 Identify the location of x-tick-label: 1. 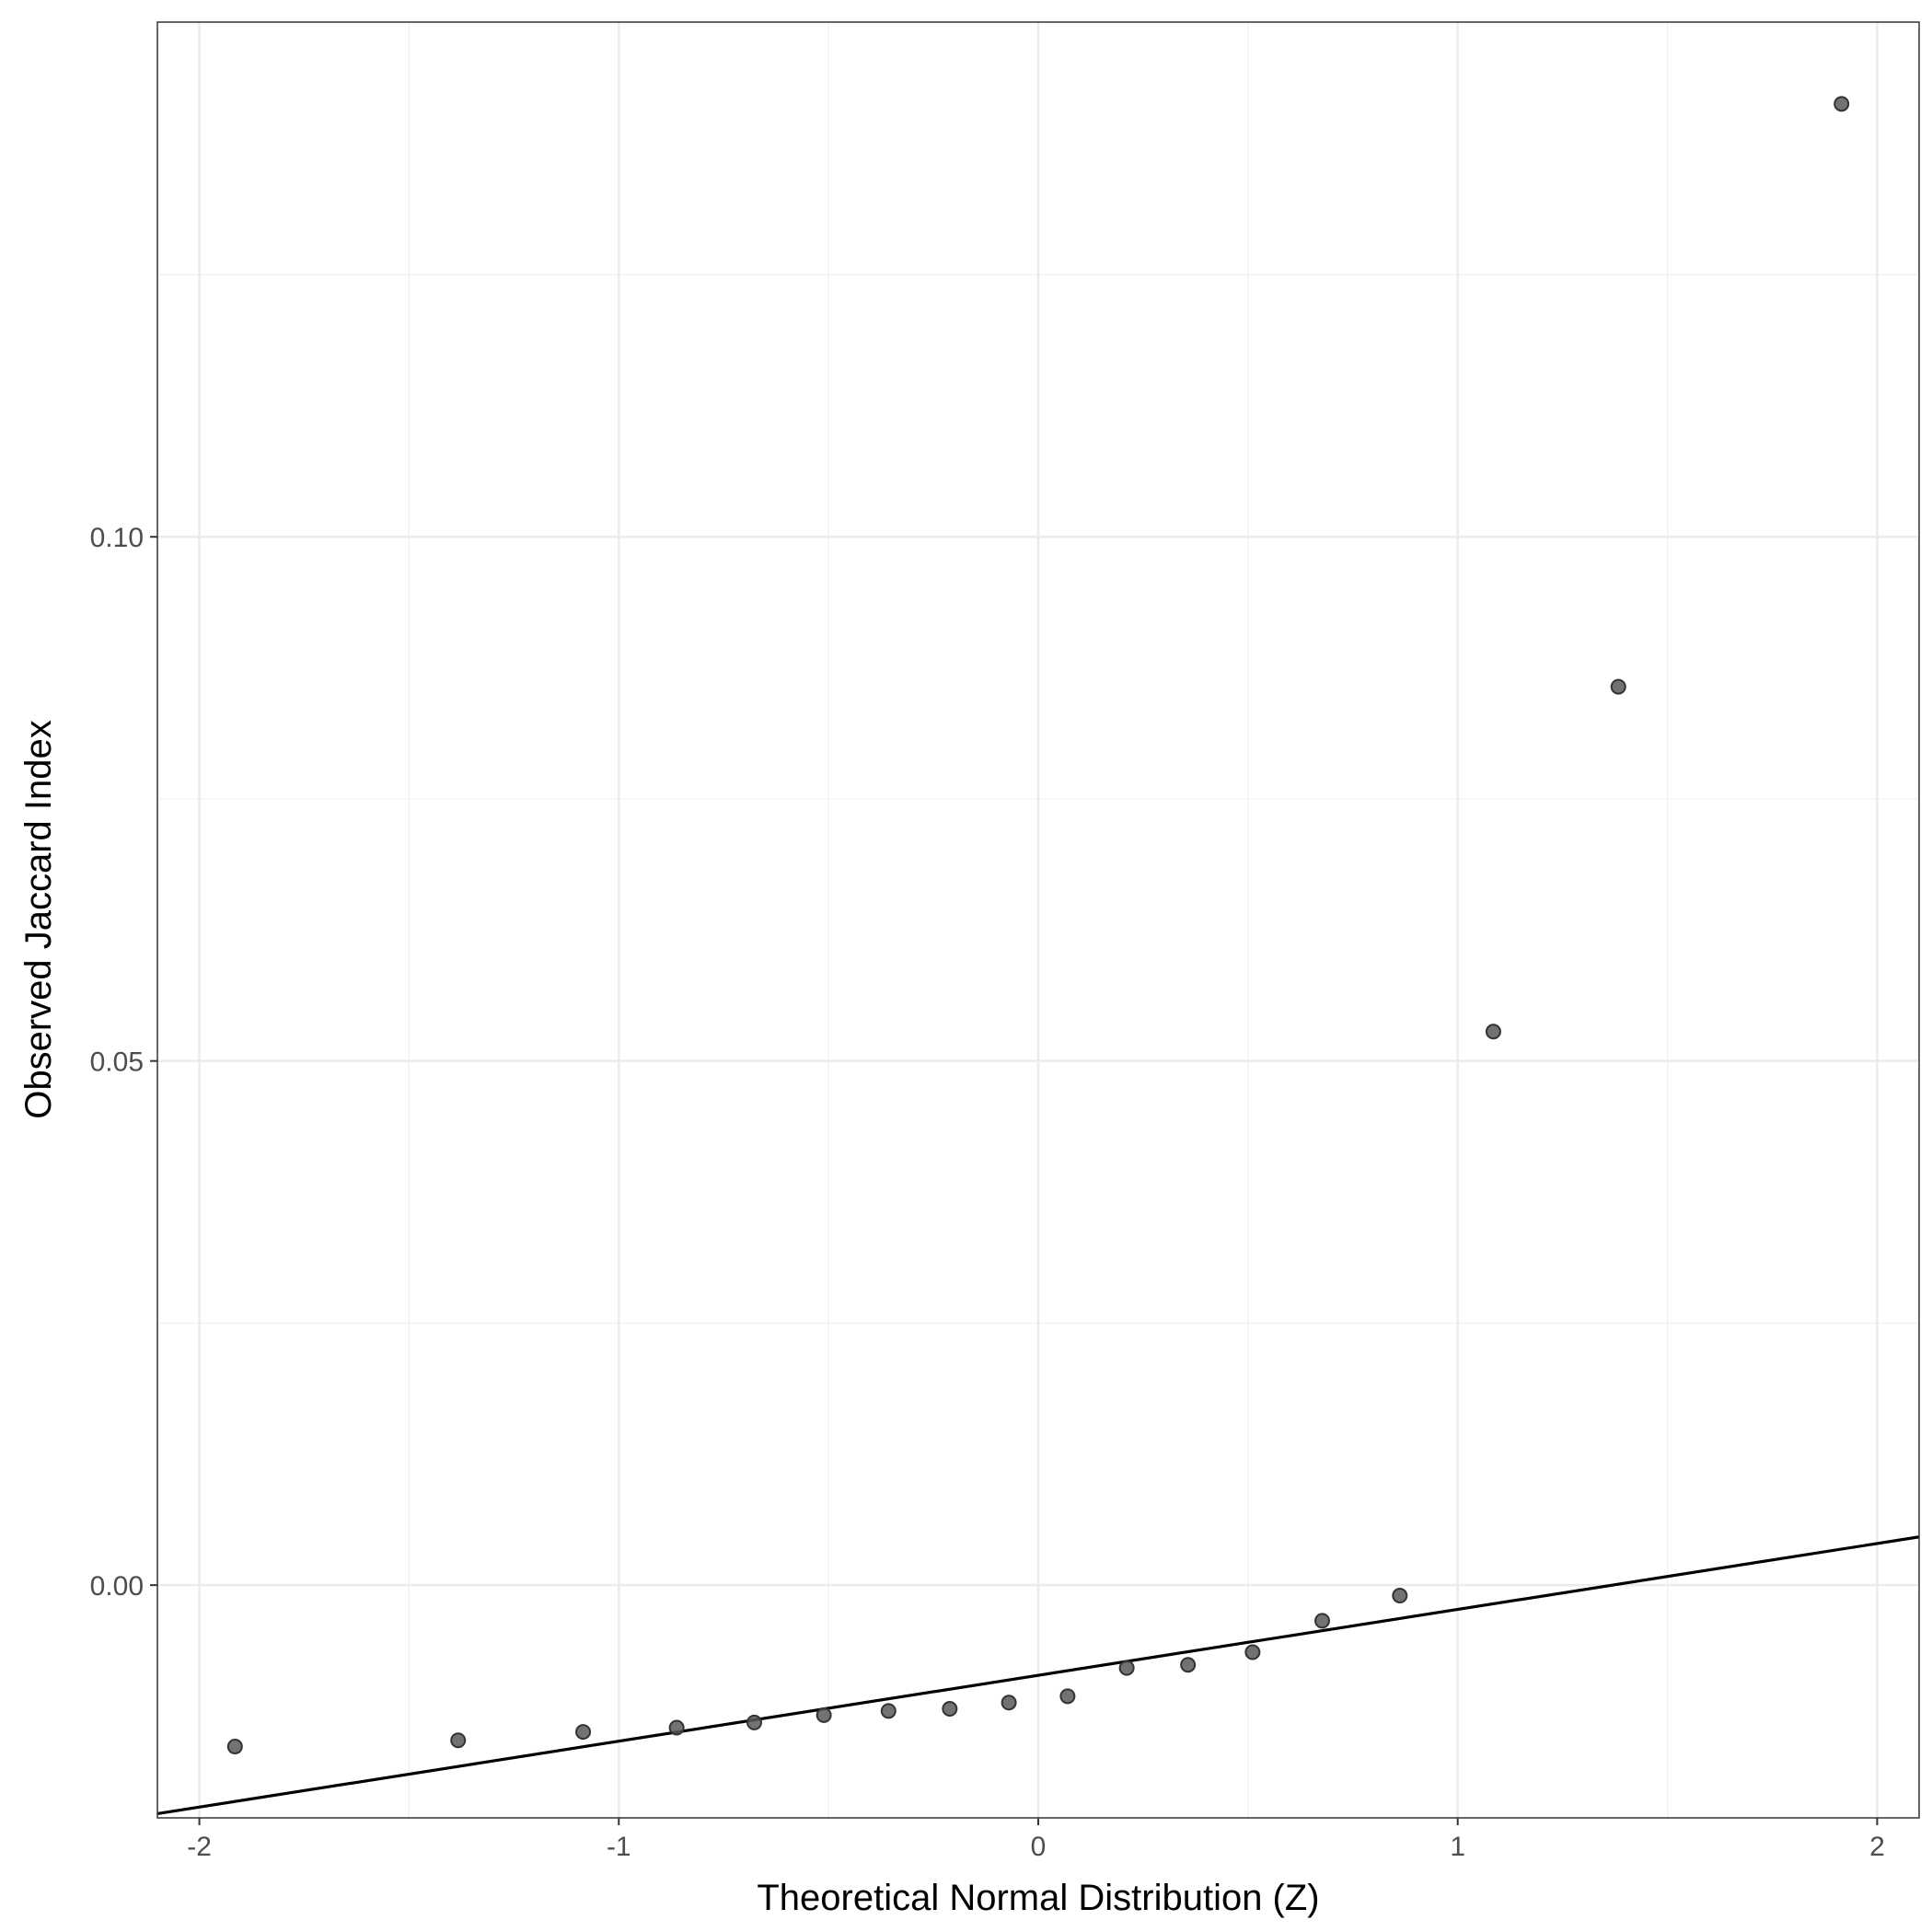
(1457, 1847).